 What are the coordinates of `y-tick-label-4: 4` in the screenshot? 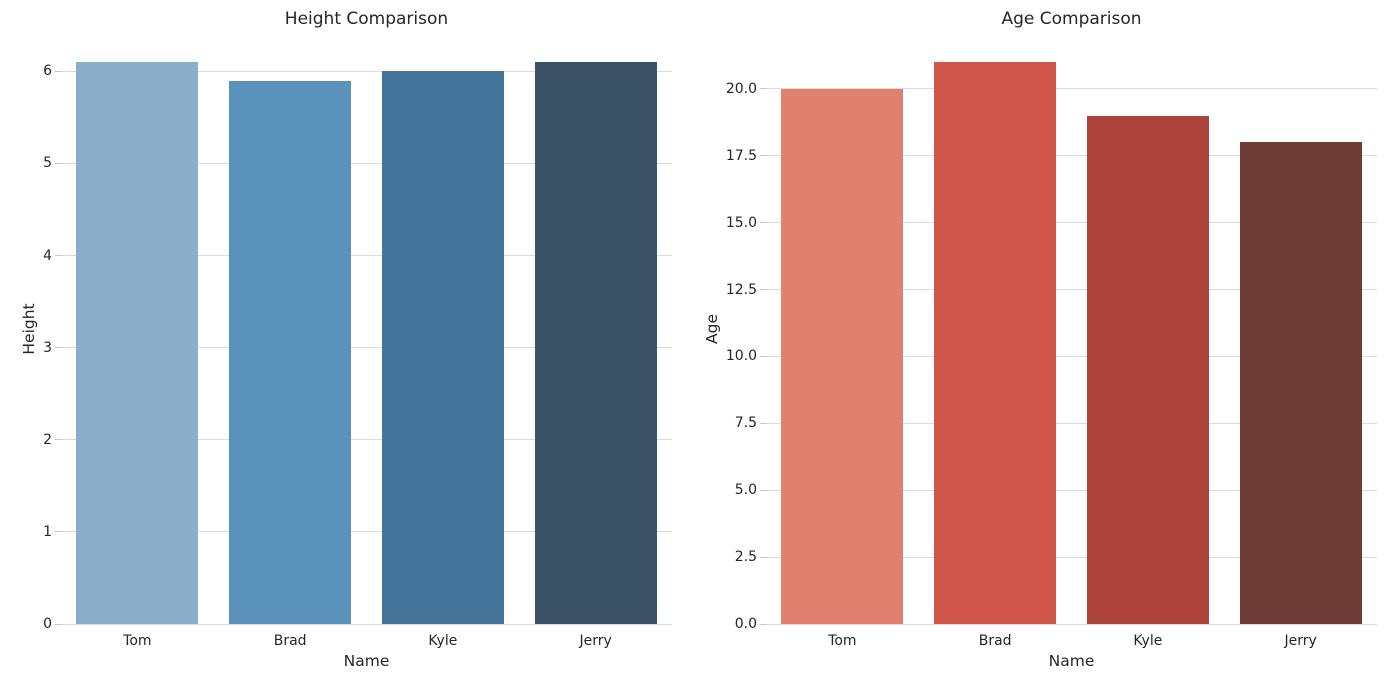 It's located at (47, 255).